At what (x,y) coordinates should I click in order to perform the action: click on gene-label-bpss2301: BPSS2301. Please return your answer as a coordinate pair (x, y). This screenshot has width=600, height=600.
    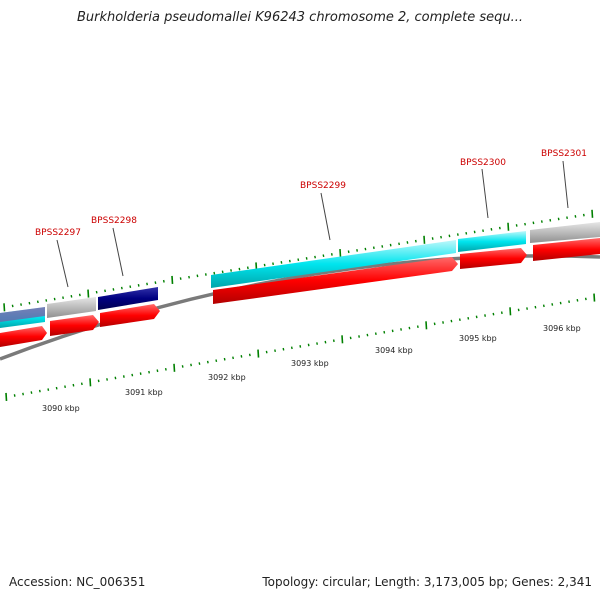
    Looking at the image, I should click on (564, 154).